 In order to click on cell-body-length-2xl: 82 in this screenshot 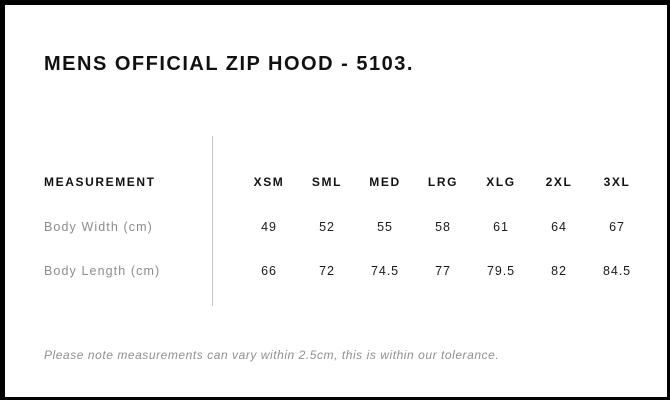, I will do `click(559, 271)`.